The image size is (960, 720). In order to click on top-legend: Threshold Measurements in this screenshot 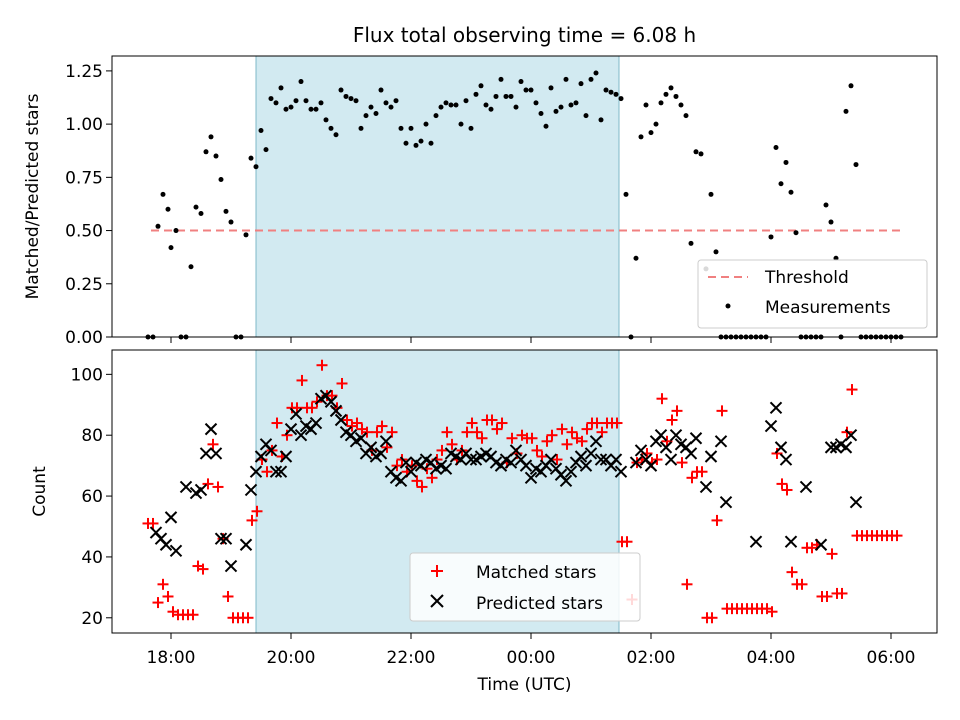, I will do `click(812, 294)`.